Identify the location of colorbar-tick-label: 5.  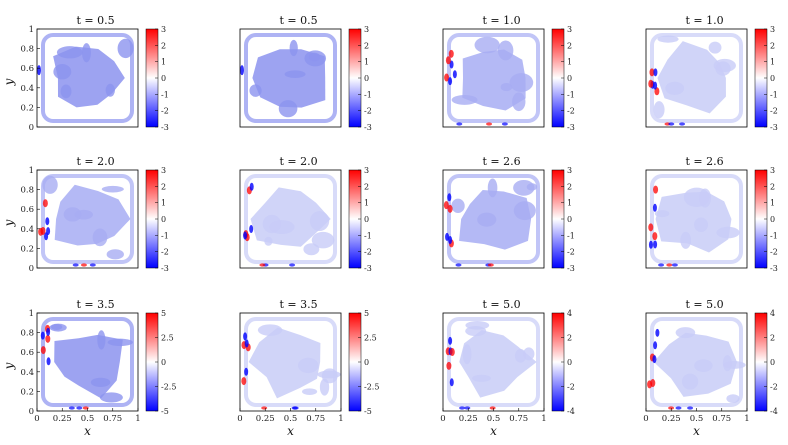
(366, 313).